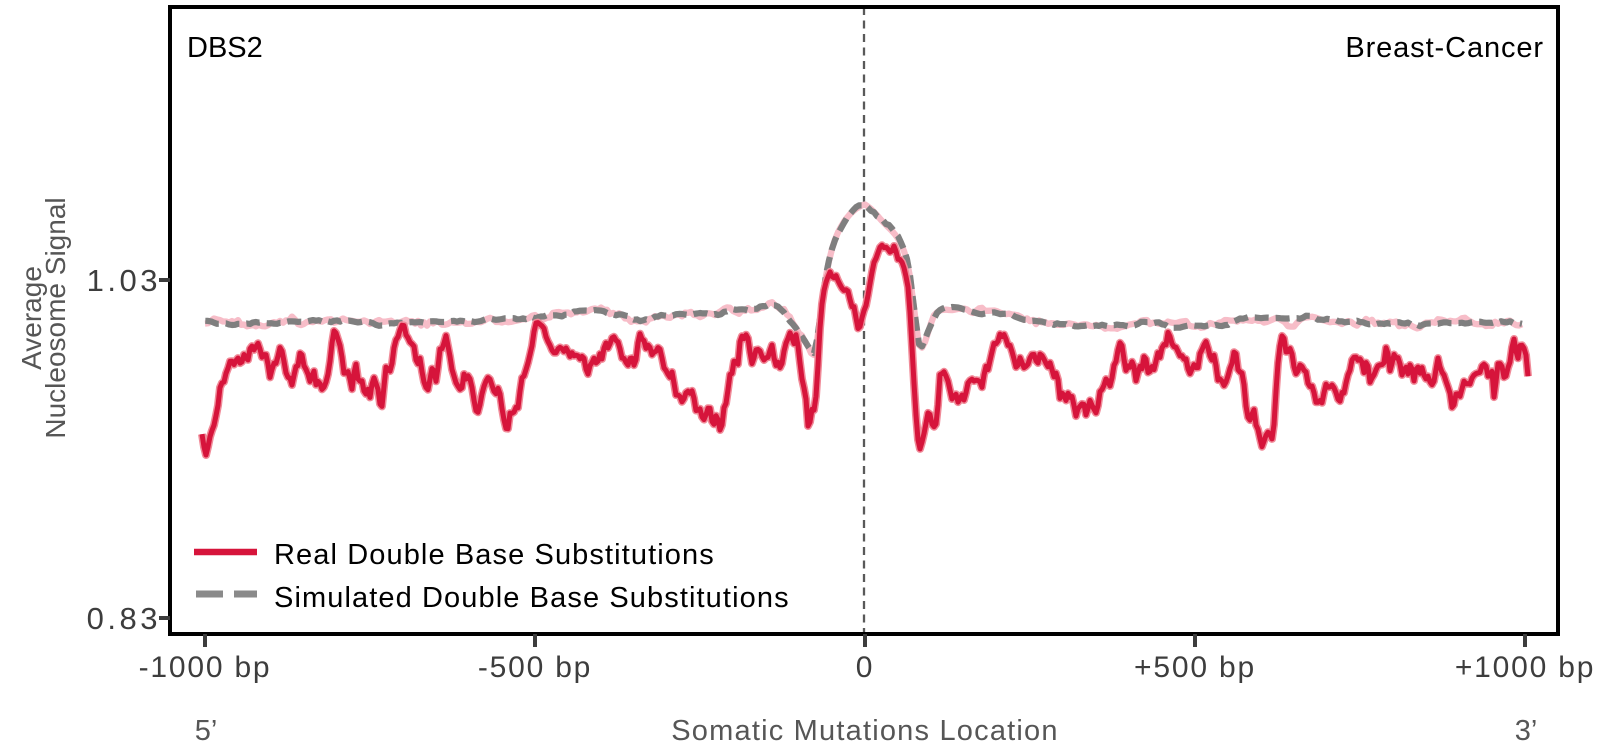 The height and width of the screenshot is (756, 1603). I want to click on svg-text: 0.83, so click(124, 618).